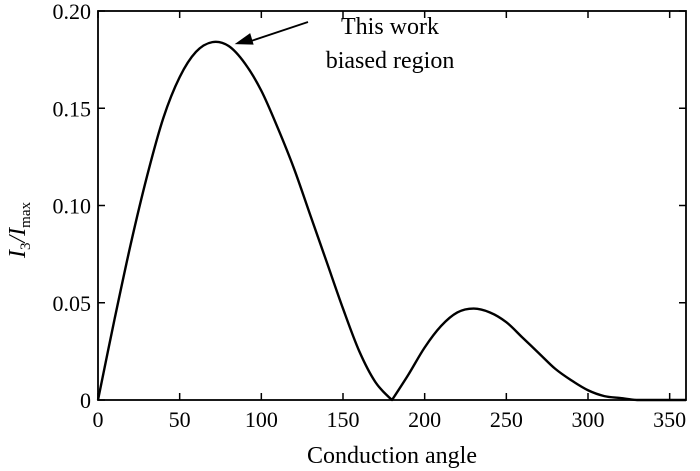  I want to click on y-tick-label: 0.15, so click(72, 108).